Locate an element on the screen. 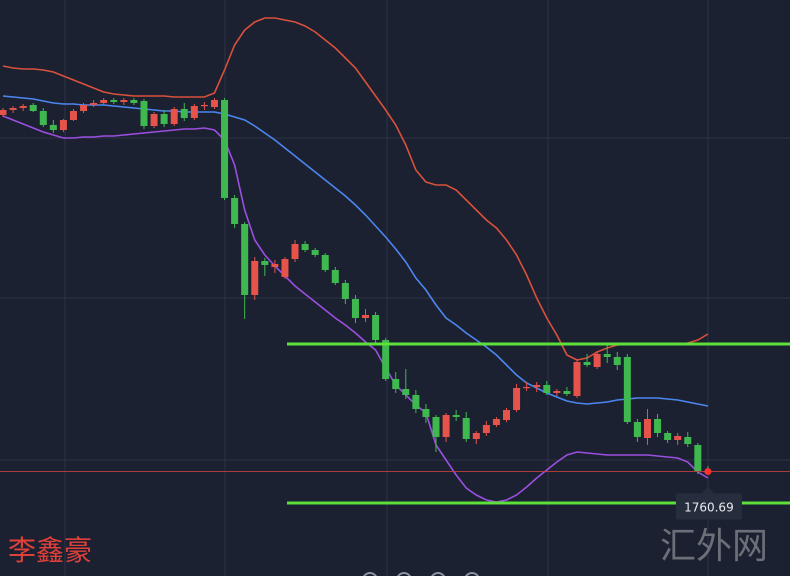 Image resolution: width=790 pixels, height=576 pixels. price-label: 1760.69 is located at coordinates (709, 508).